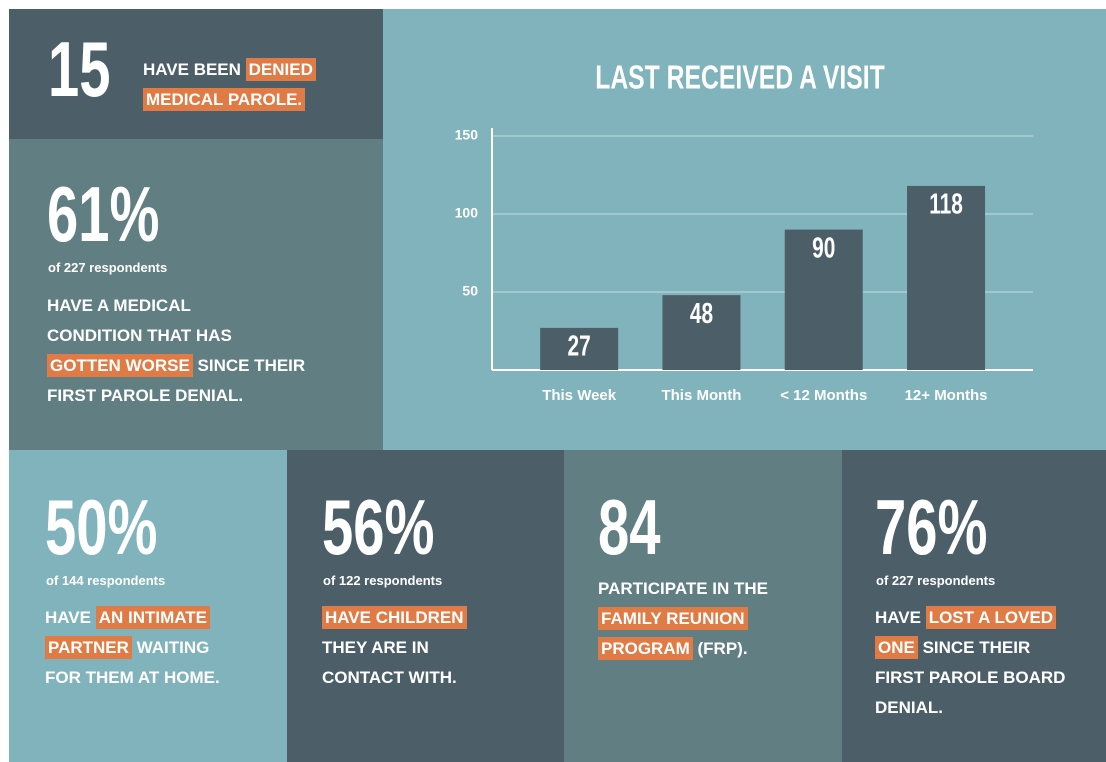 The width and height of the screenshot is (1106, 762). I want to click on stat-line: PARTICIPATE IN THE, so click(683, 589).